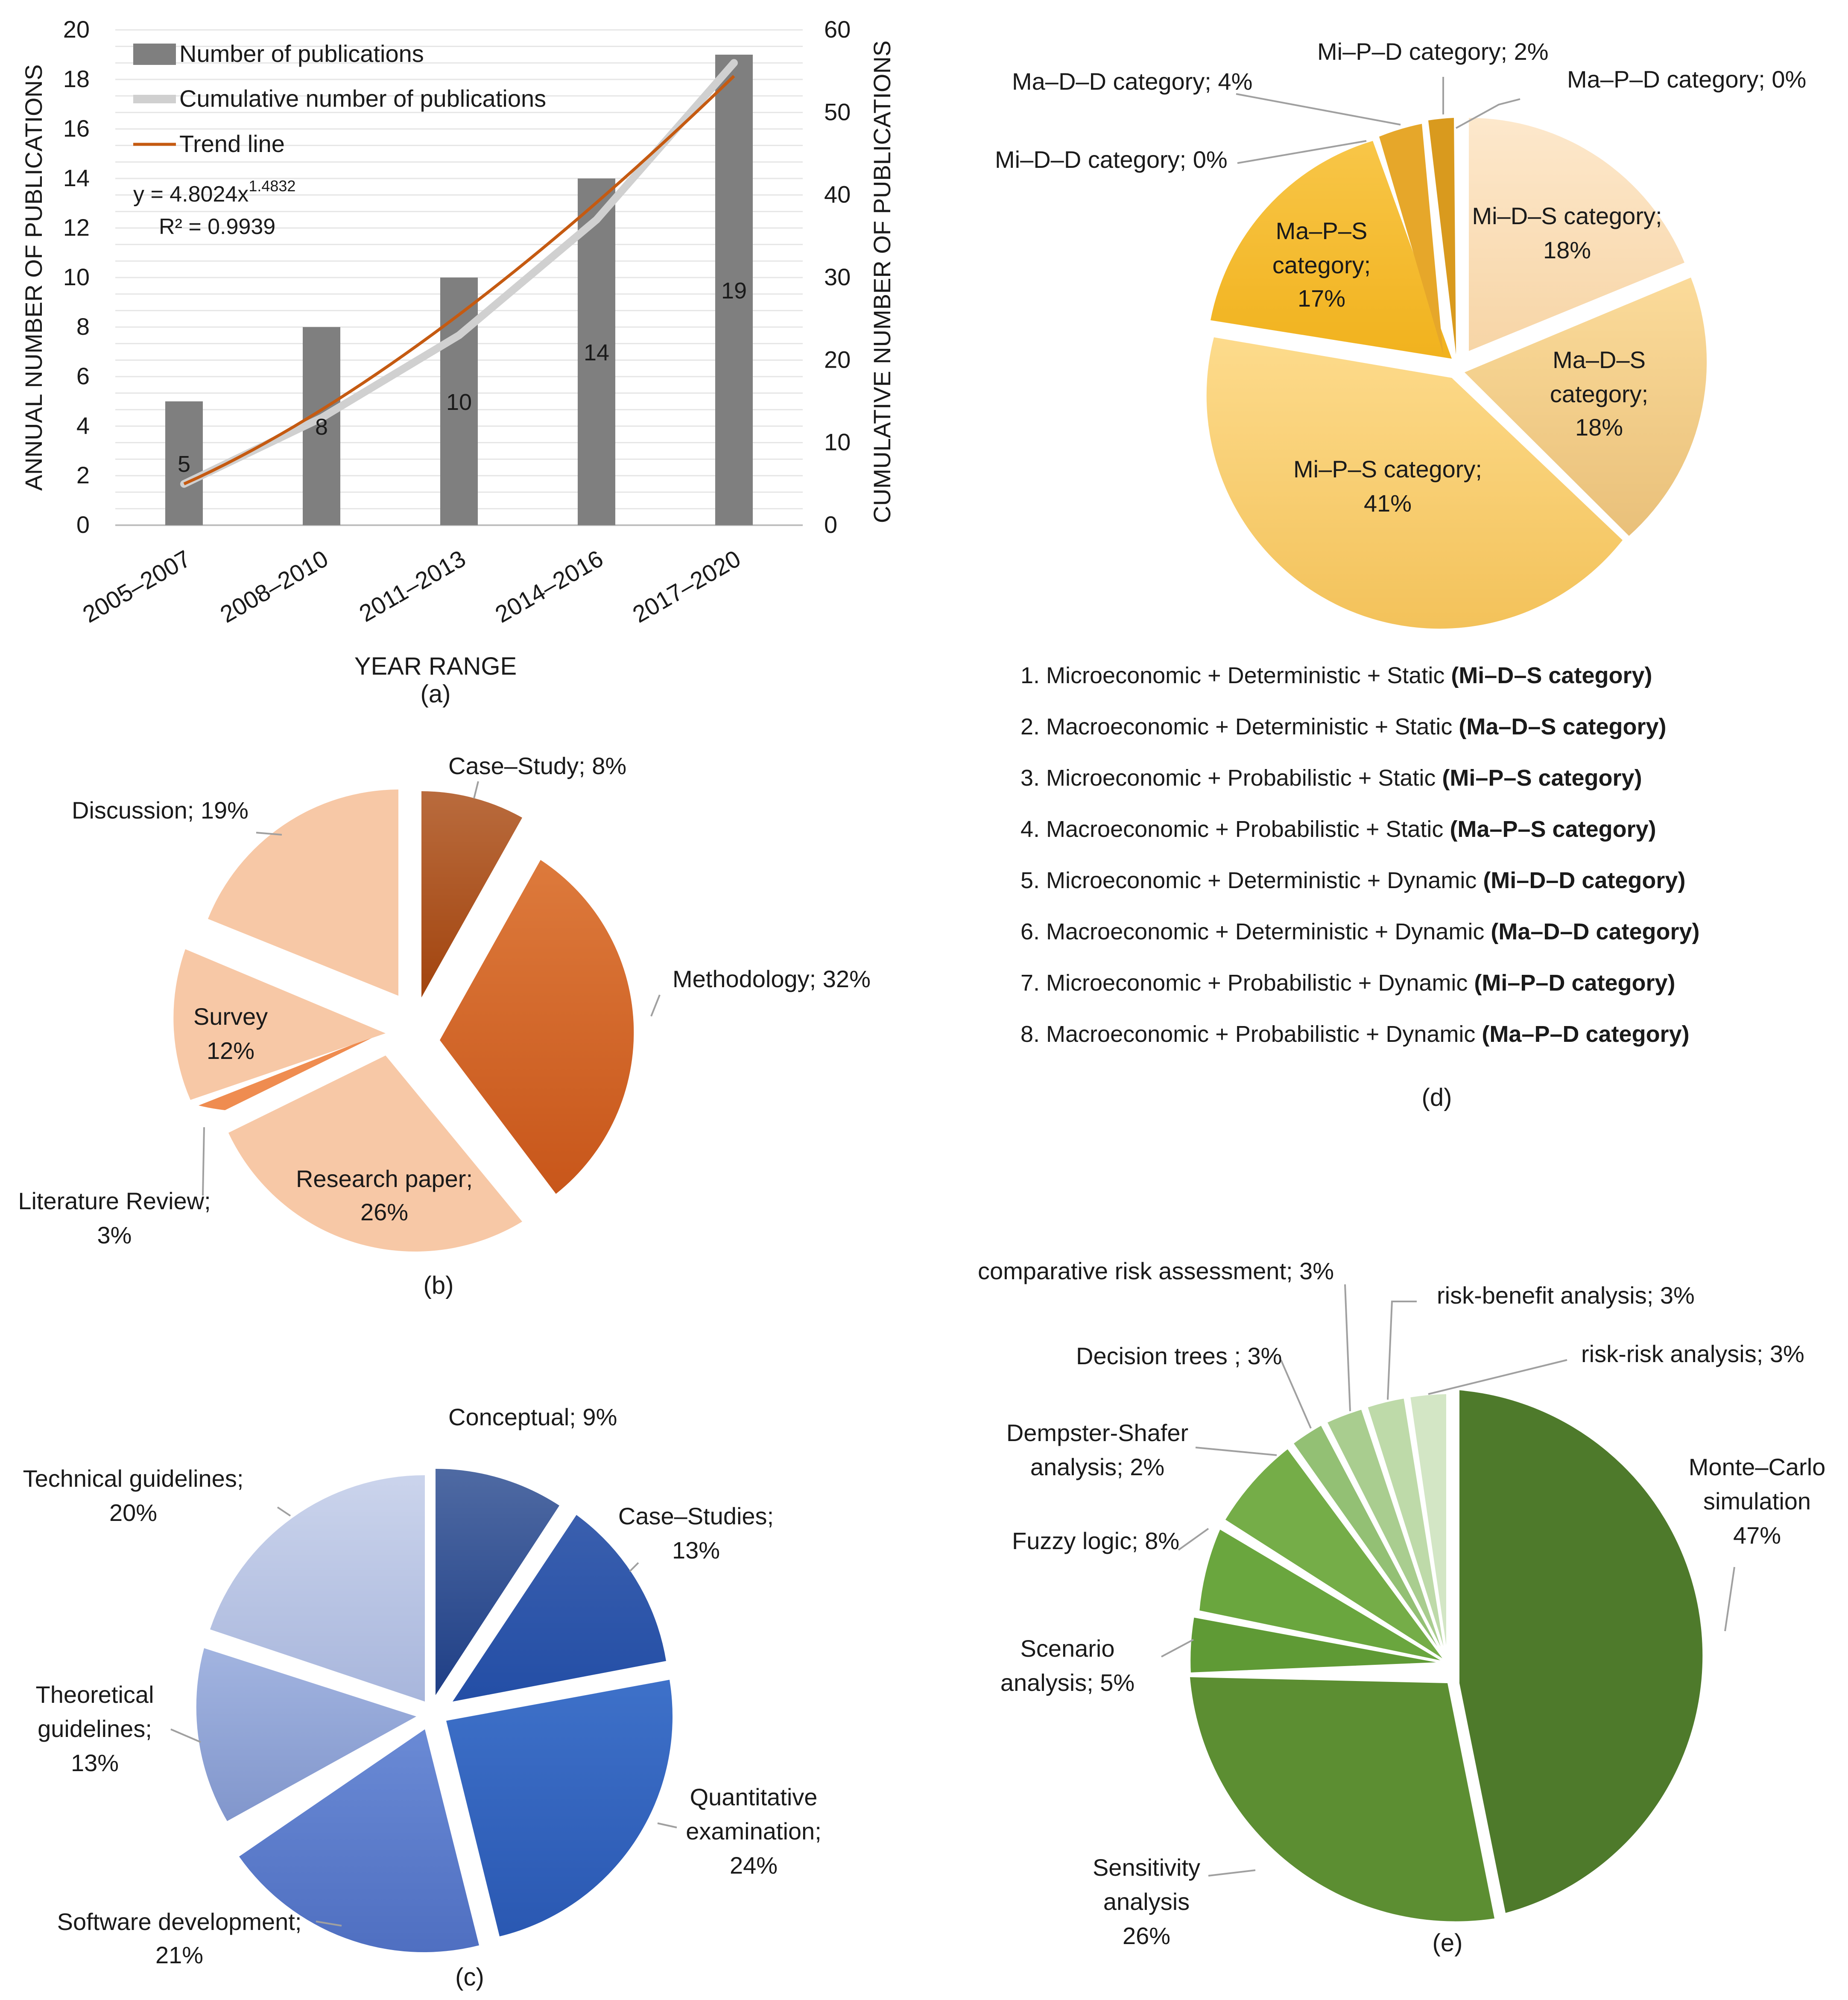  Describe the element at coordinates (321, 427) in the screenshot. I see `bar-value-label: 8` at that location.